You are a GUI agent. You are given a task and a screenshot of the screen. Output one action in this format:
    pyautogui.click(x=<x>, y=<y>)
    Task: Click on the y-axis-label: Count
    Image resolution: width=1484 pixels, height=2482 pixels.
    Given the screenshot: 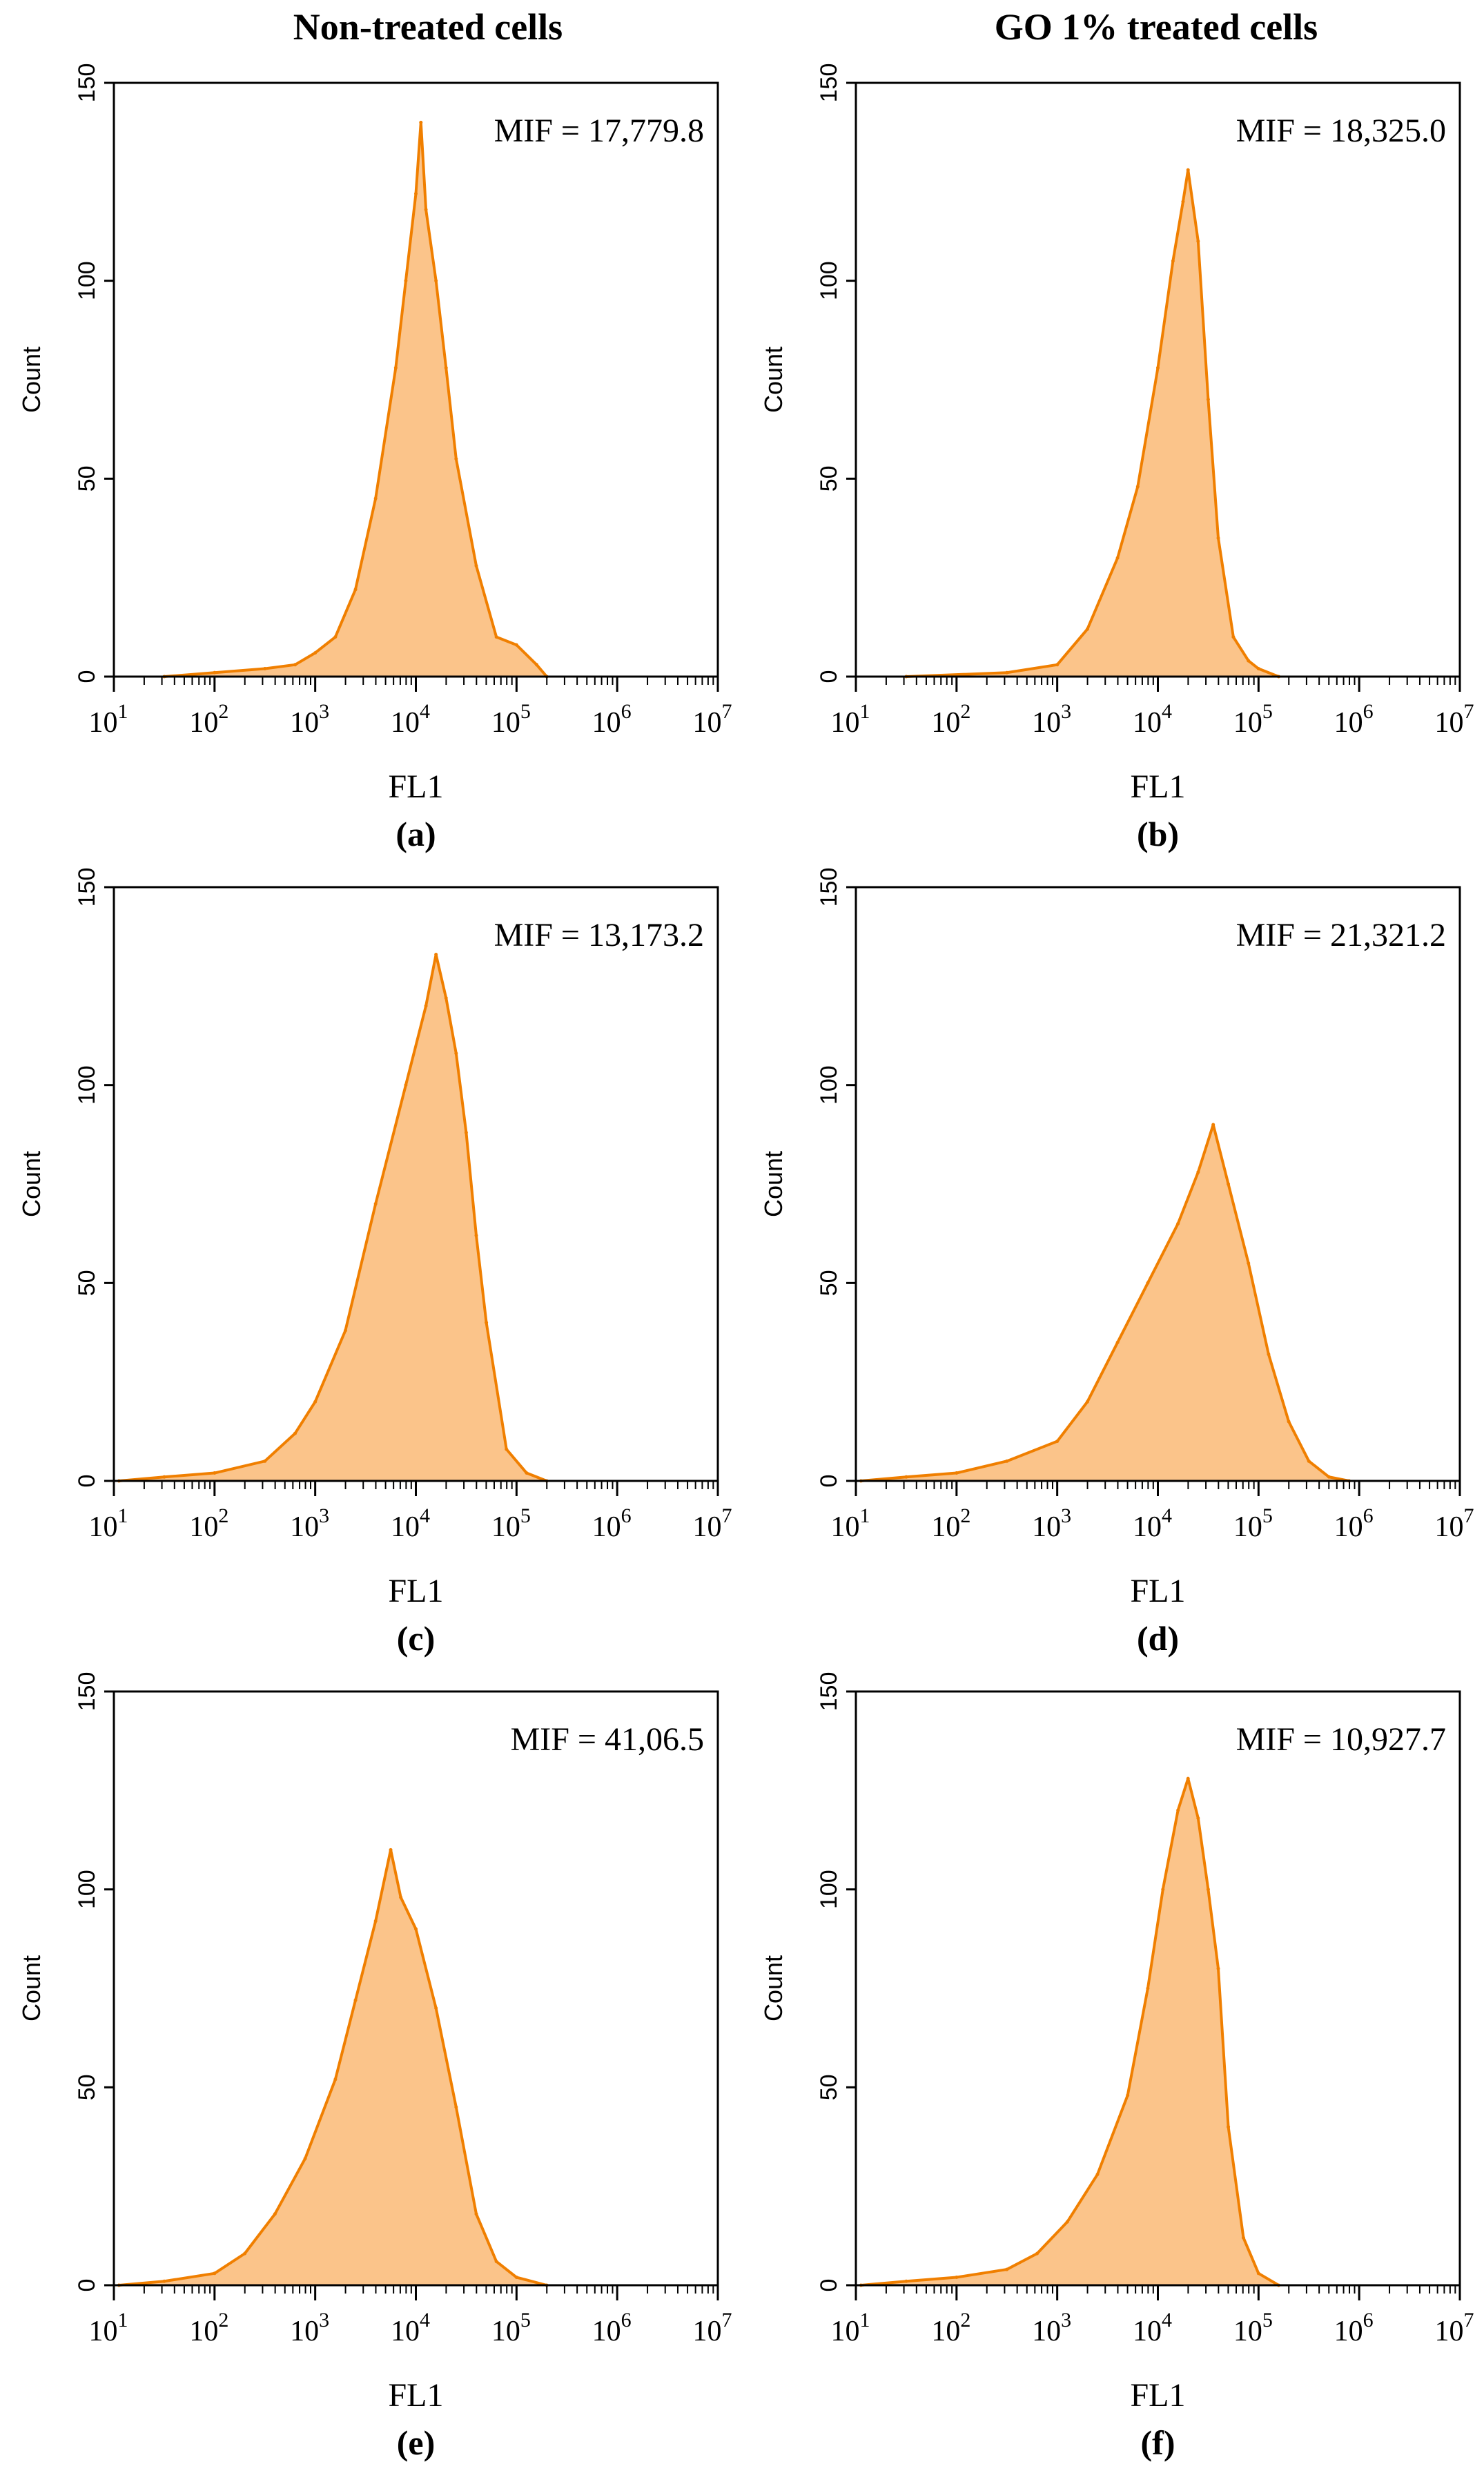 What is the action you would take?
    pyautogui.click(x=32, y=380)
    